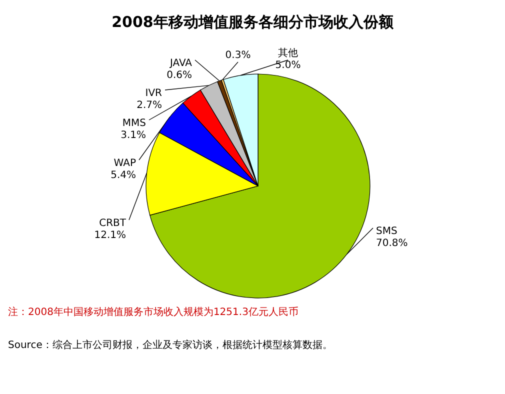 The height and width of the screenshot is (394, 505). I want to click on data-label: 5.4%, so click(123, 175).